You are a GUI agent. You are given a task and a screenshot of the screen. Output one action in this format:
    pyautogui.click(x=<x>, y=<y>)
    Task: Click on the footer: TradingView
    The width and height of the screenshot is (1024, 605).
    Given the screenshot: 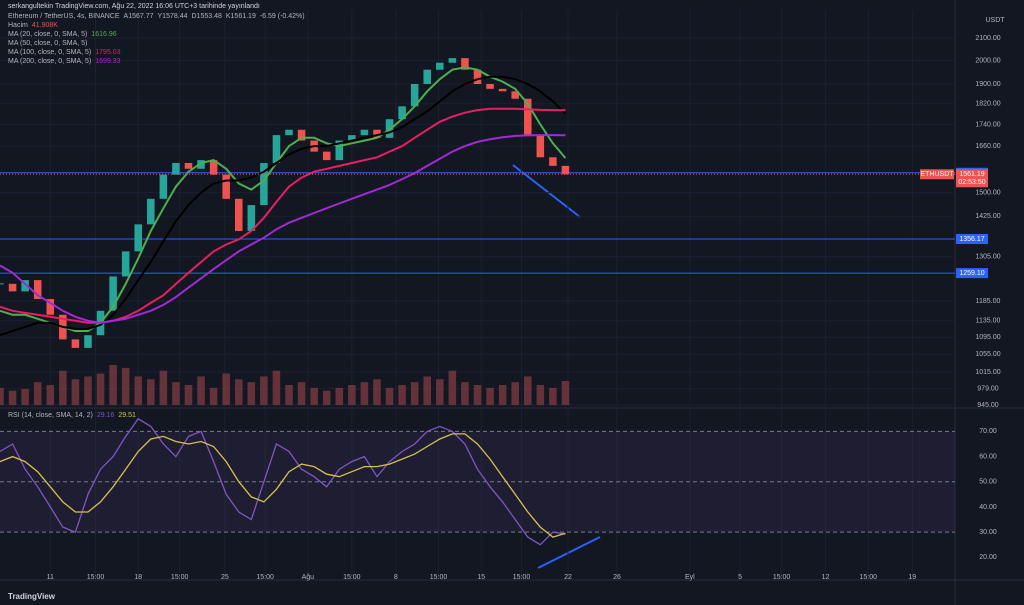 What is the action you would take?
    pyautogui.click(x=31, y=596)
    